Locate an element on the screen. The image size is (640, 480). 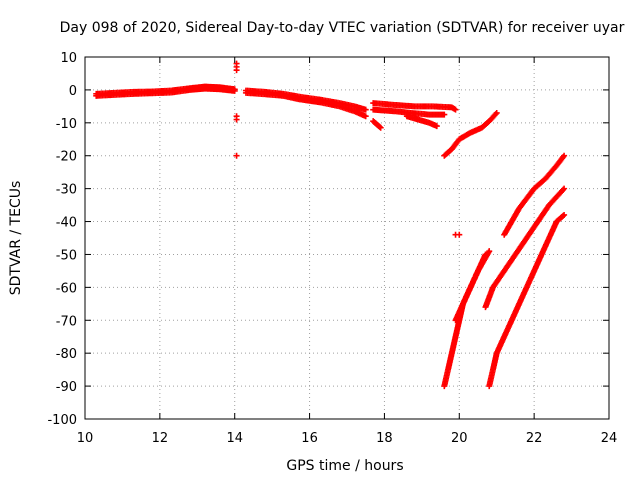
x-tick-label: 10 is located at coordinates (85, 438).